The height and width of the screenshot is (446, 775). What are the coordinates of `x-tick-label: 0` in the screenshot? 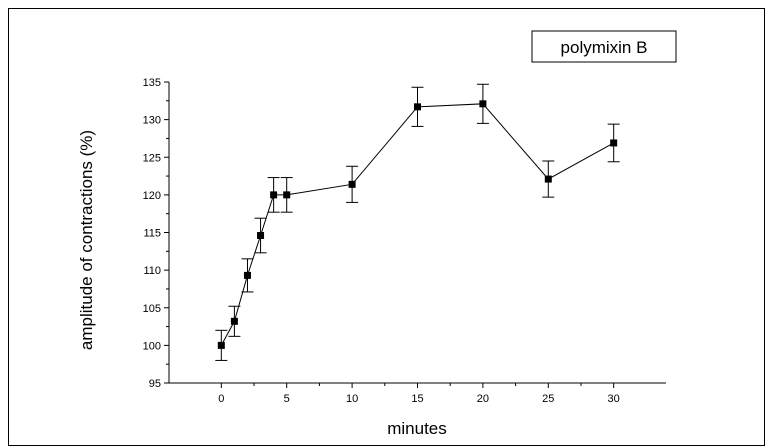 It's located at (221, 399).